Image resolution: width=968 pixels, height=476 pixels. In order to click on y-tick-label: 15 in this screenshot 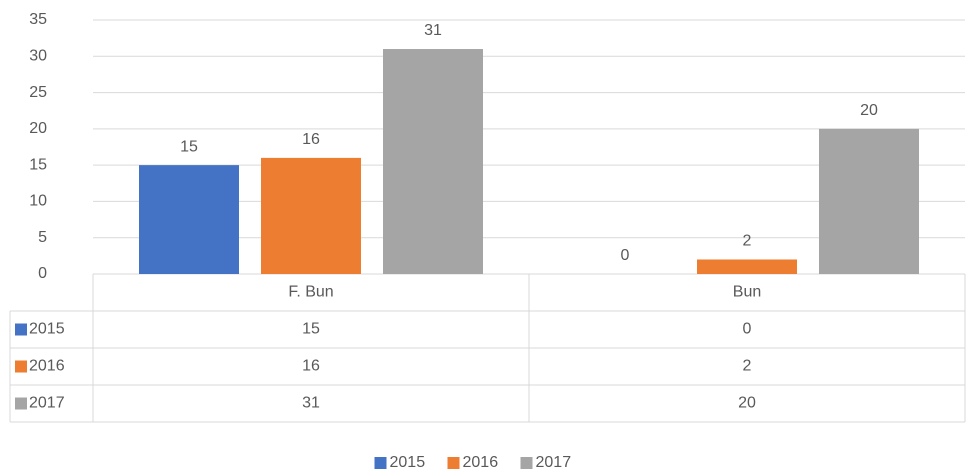, I will do `click(38, 164)`.